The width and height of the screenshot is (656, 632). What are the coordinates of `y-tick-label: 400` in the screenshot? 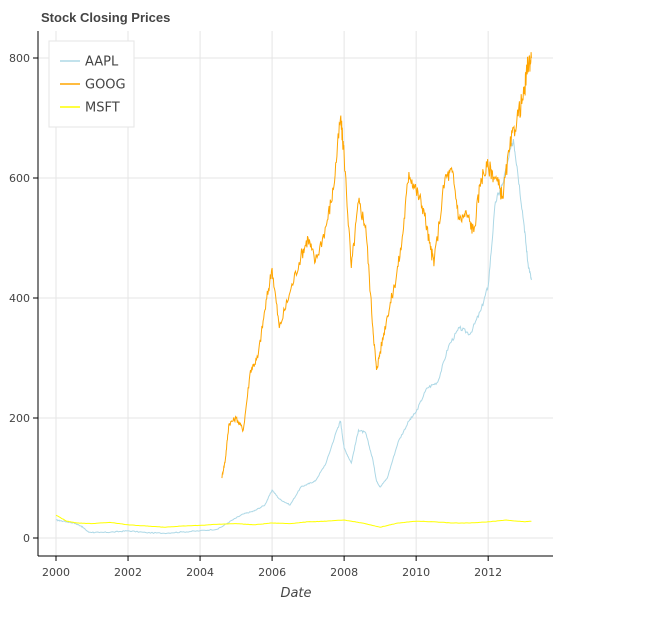 It's located at (19, 298).